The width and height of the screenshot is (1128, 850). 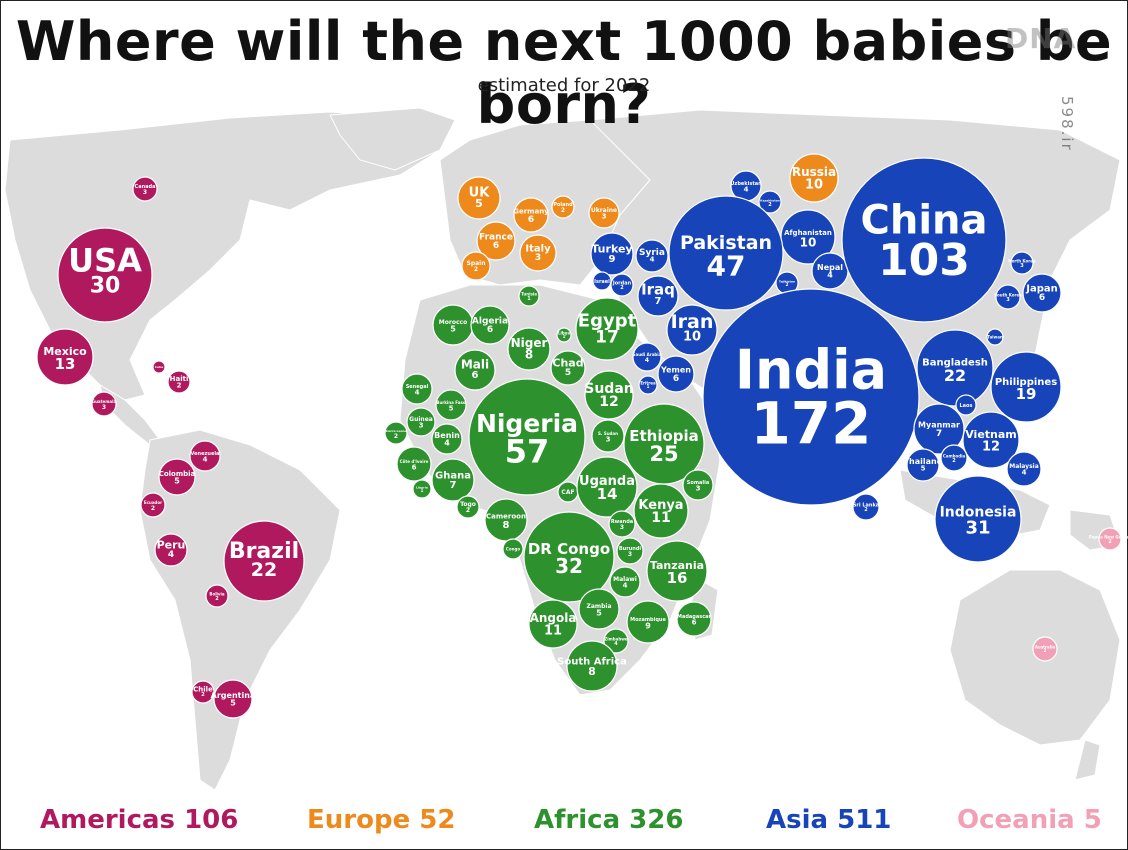 I want to click on bubble-circle-tanzania, so click(x=677, y=571).